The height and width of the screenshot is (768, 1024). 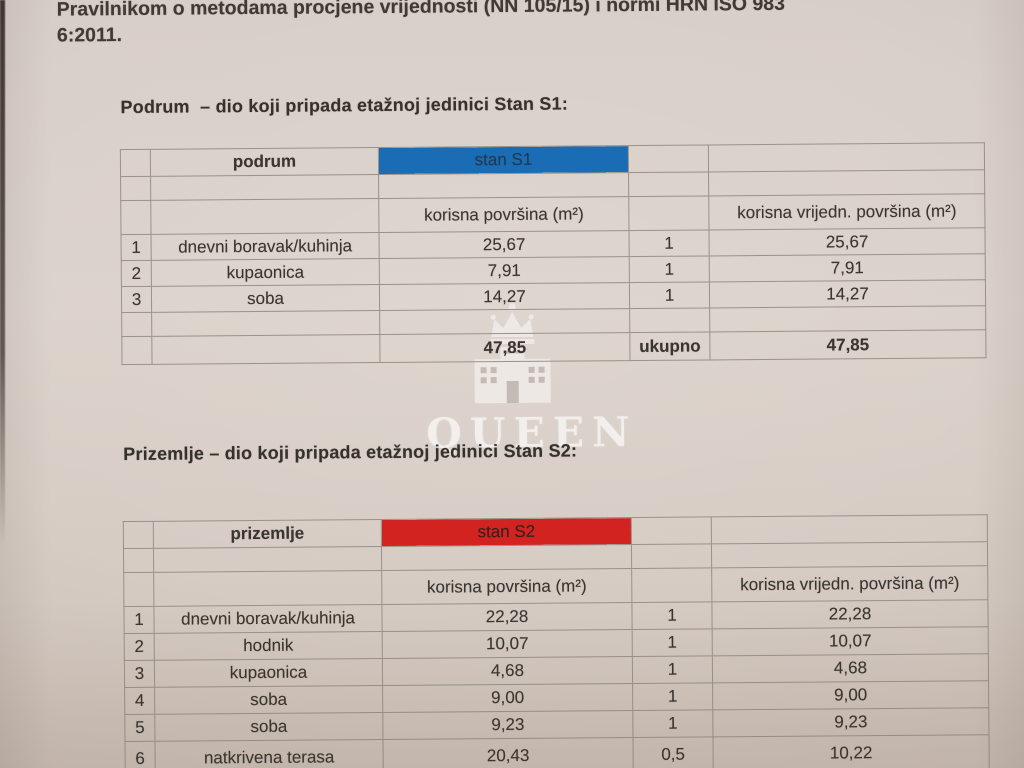 I want to click on total-value-cell: 47,85, so click(x=848, y=344).